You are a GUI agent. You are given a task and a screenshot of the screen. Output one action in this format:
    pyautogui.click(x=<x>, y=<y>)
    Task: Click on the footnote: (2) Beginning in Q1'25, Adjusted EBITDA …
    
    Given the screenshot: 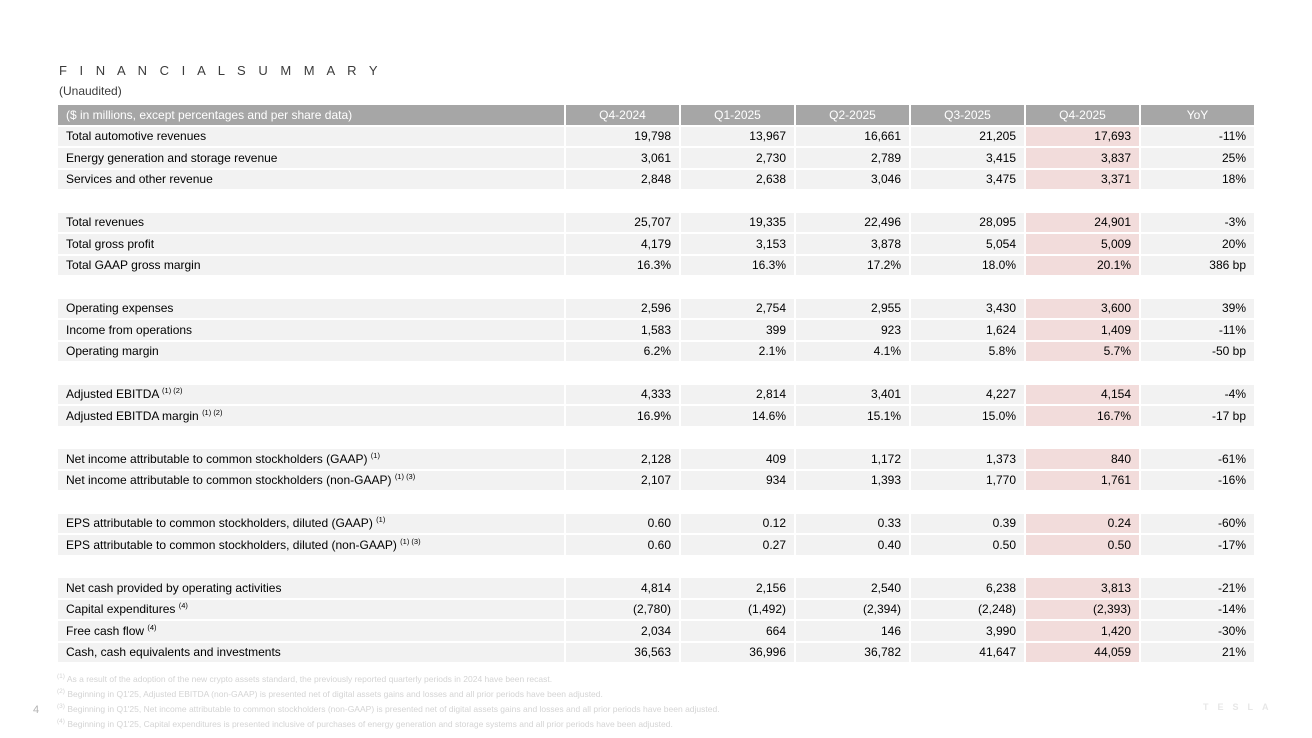 What is the action you would take?
    pyautogui.click(x=388, y=694)
    